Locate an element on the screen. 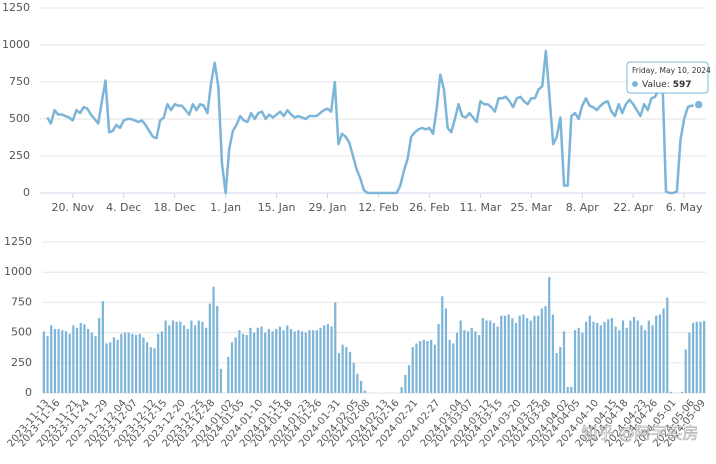  tooltip-line: Value: 597 is located at coordinates (667, 85).